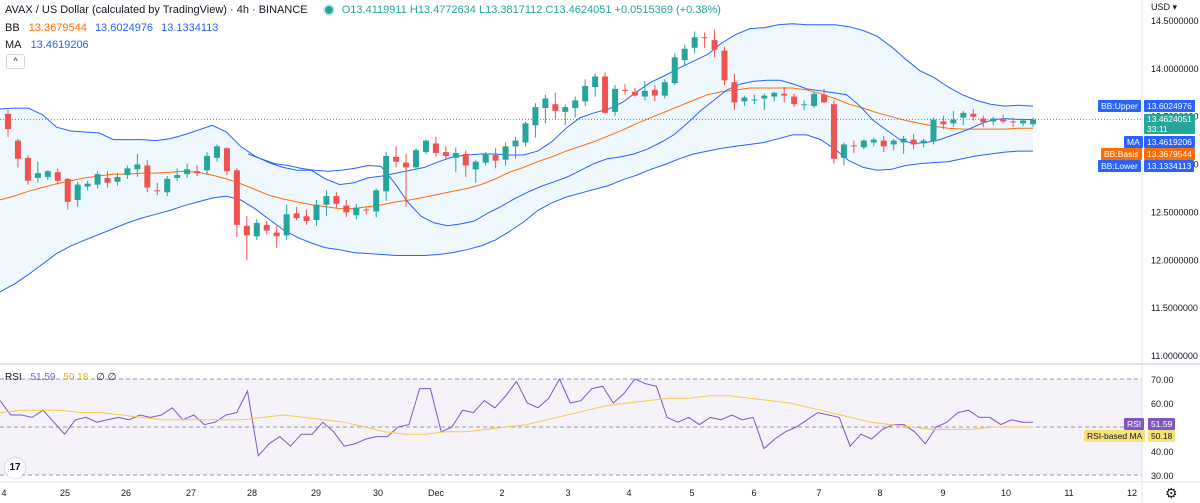 This screenshot has height=503, width=1200. Describe the element at coordinates (1169, 154) in the screenshot. I see `bb-basis-tag-value: 13.3679544` at that location.